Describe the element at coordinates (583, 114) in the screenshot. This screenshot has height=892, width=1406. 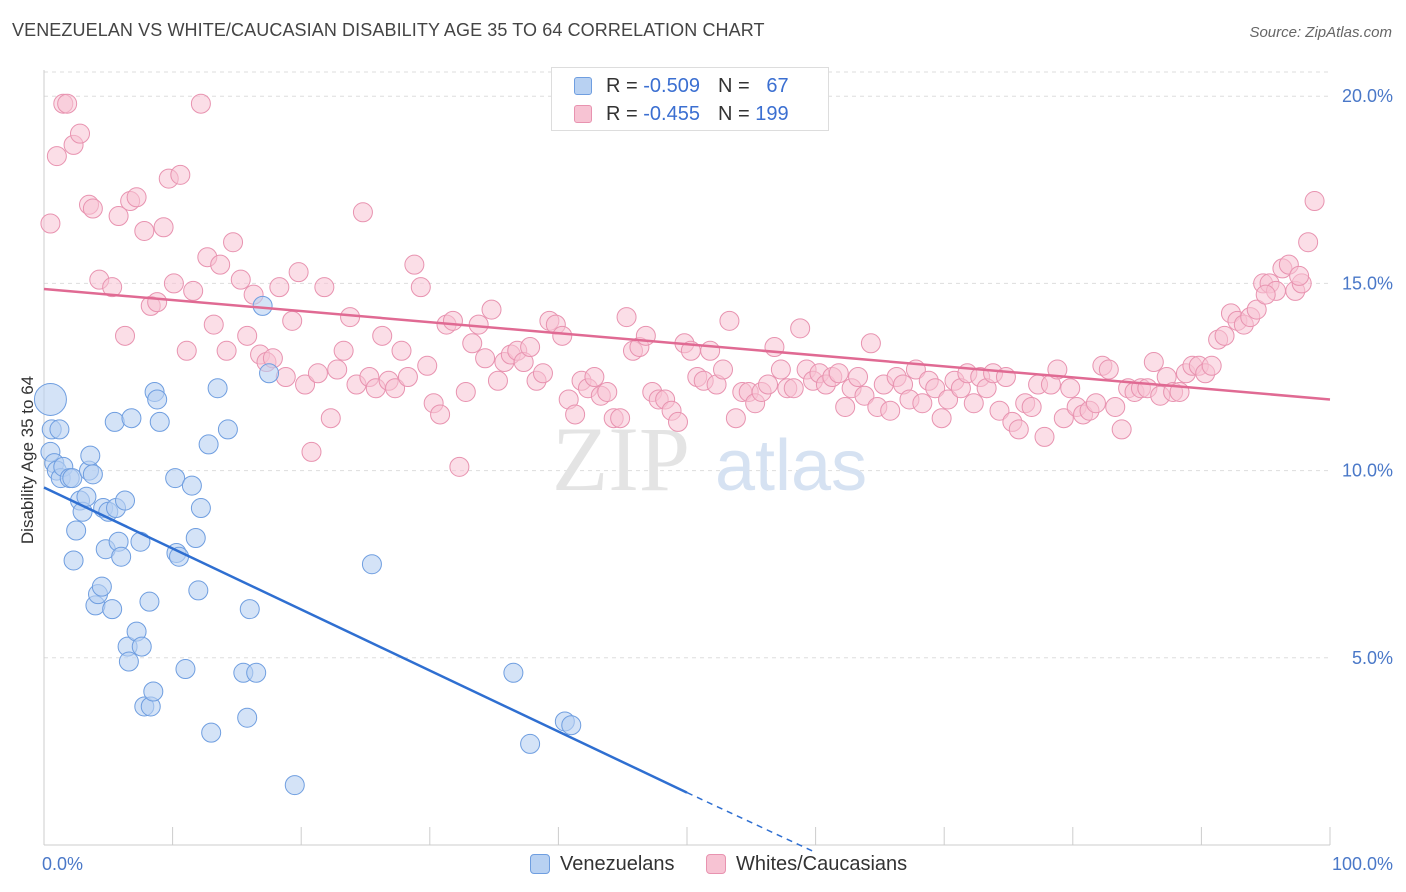
I see `legend-swatch-pink` at that location.